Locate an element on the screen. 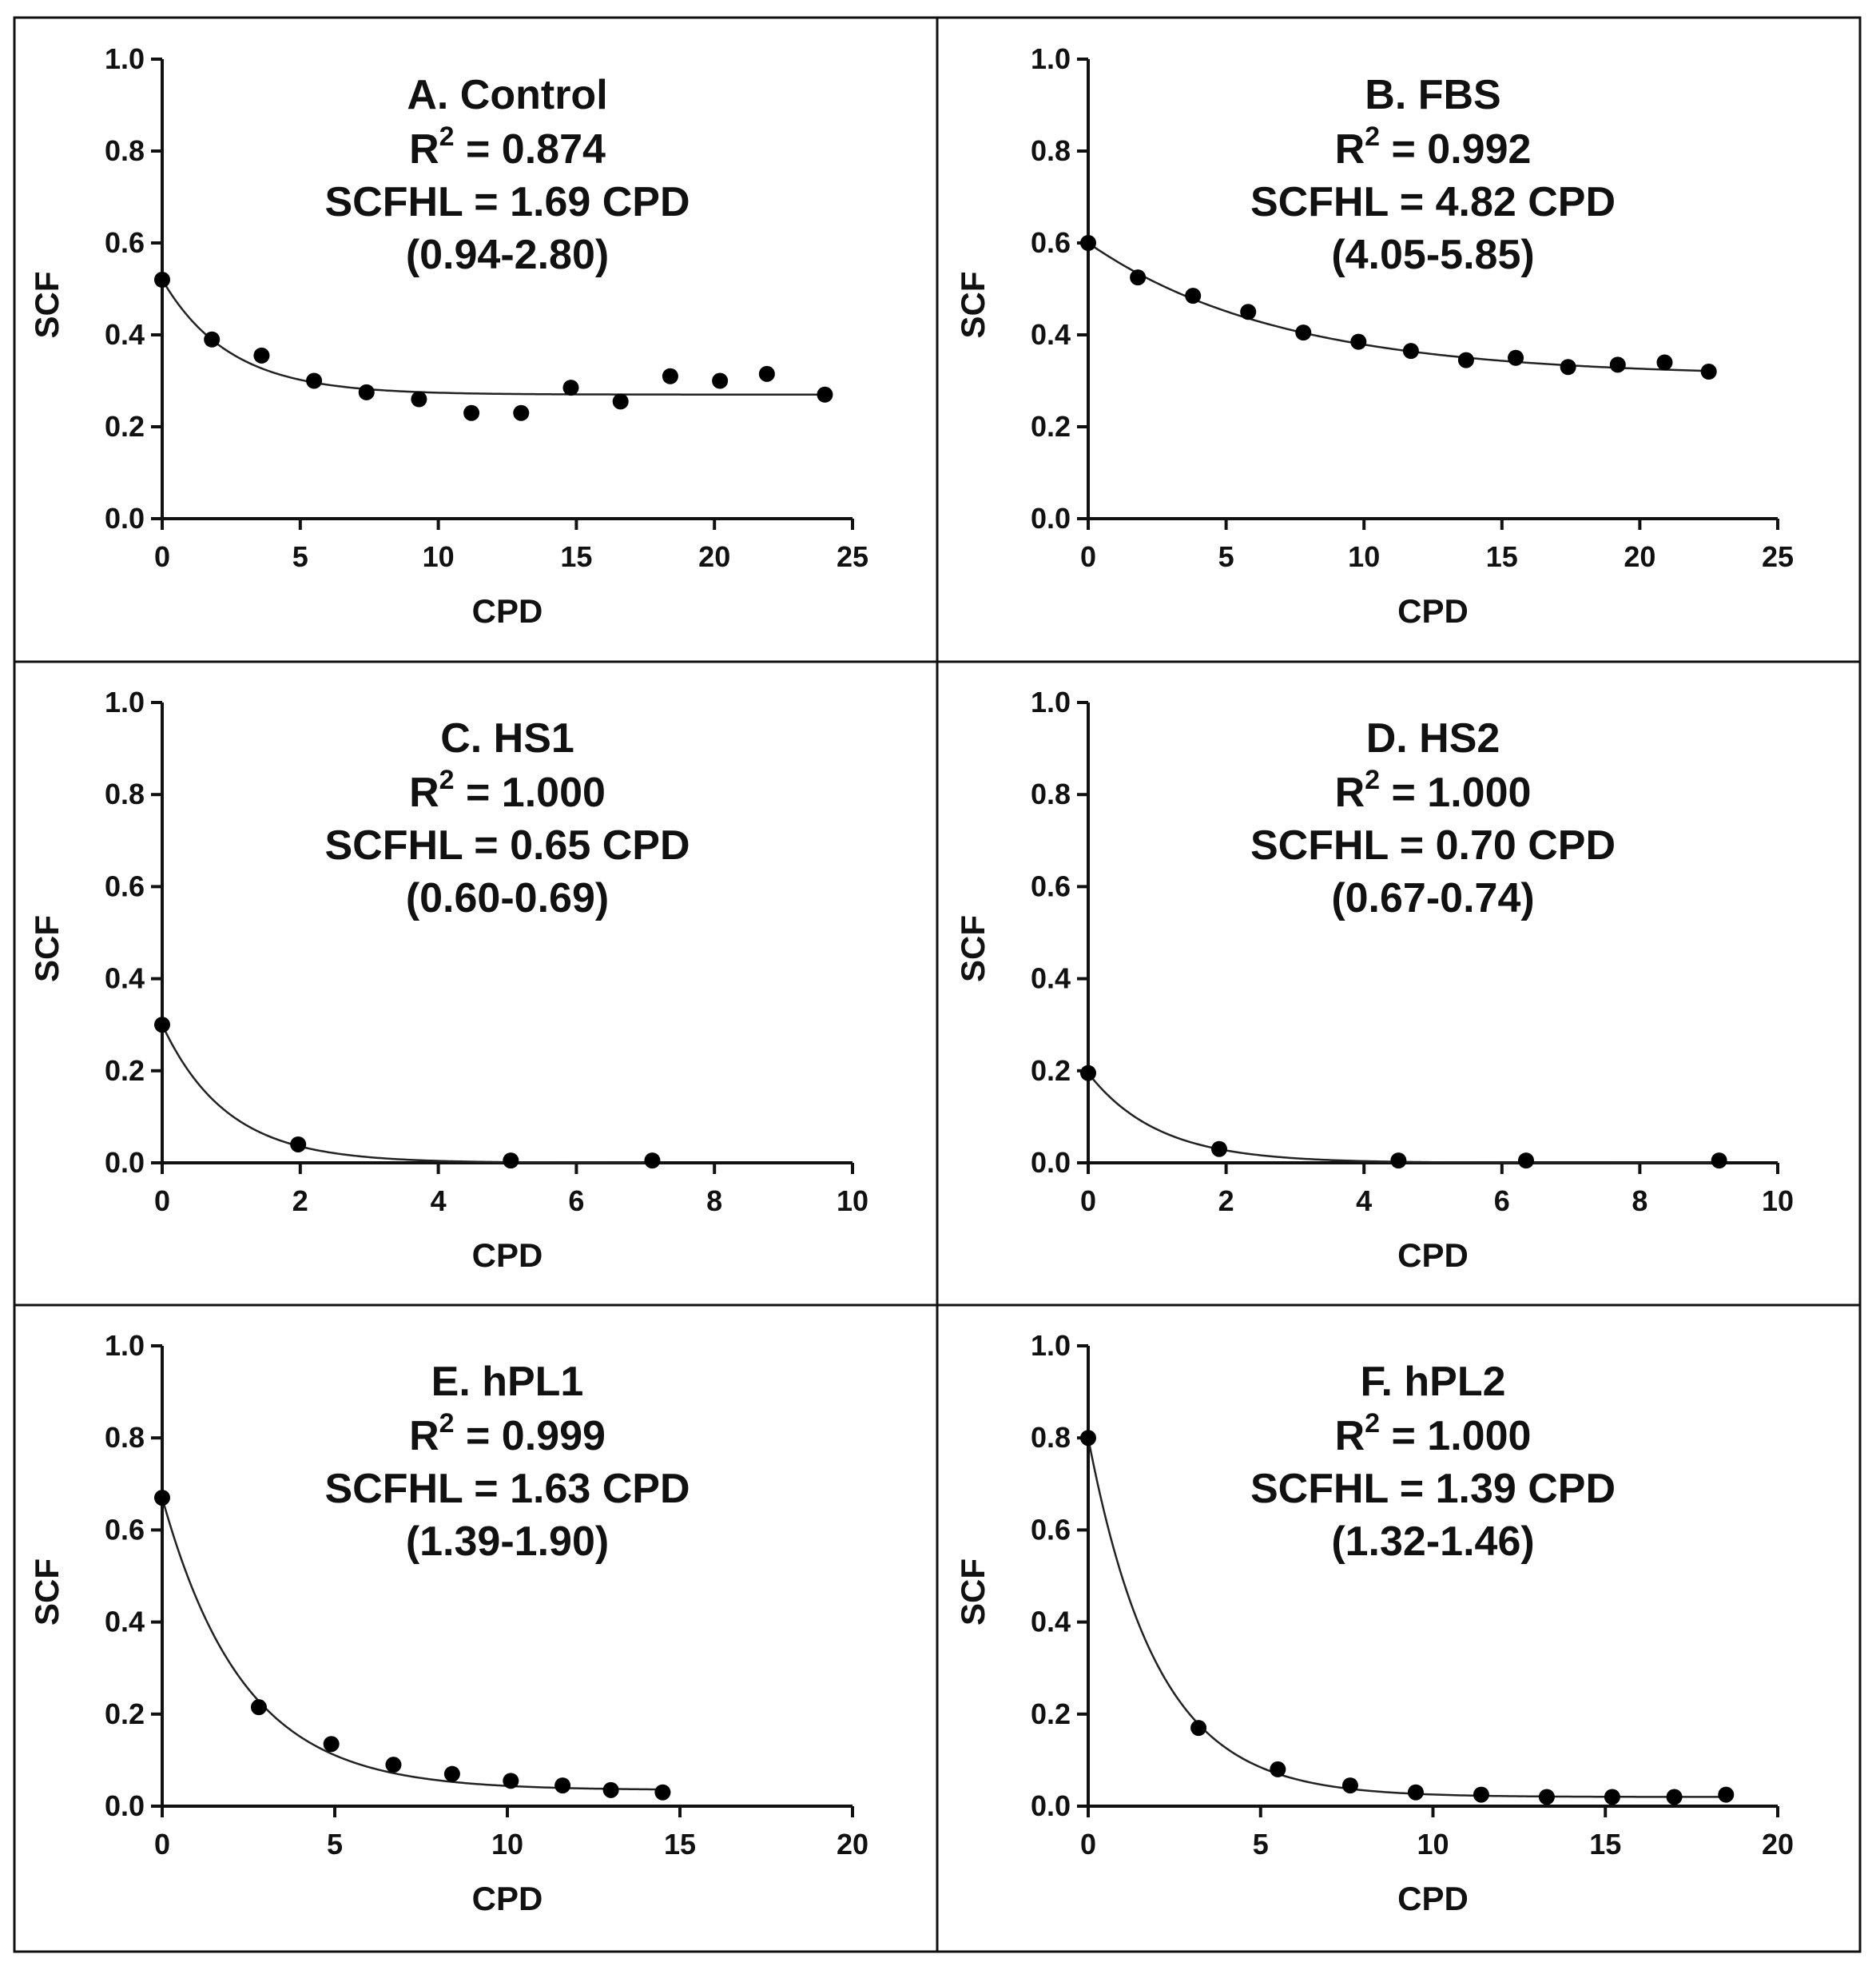 This screenshot has height=1974, width=1876. confidence-interval-label: (1.39-1.90) is located at coordinates (507, 1541).